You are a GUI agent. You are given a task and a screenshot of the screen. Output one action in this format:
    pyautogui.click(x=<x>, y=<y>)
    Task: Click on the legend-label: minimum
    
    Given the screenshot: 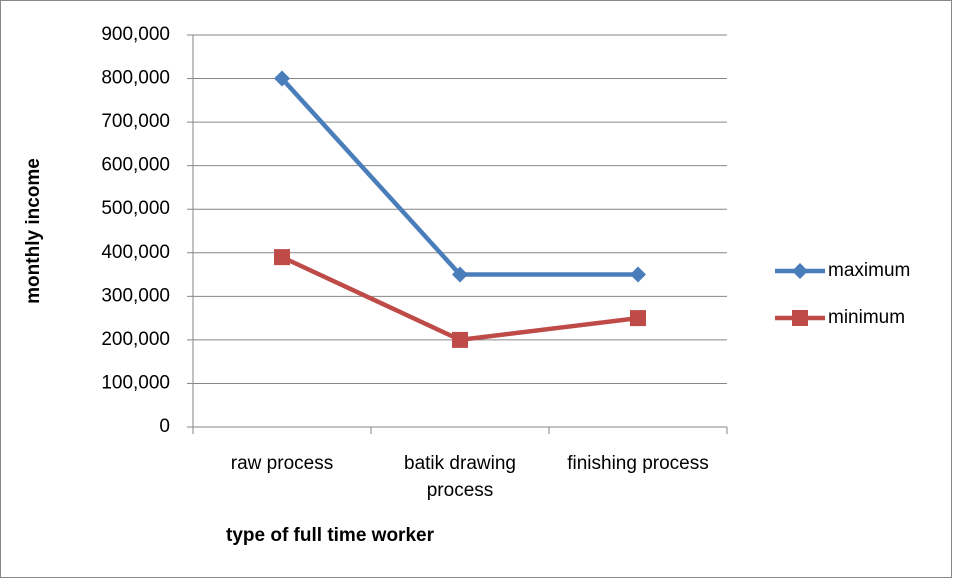 What is the action you would take?
    pyautogui.click(x=866, y=317)
    